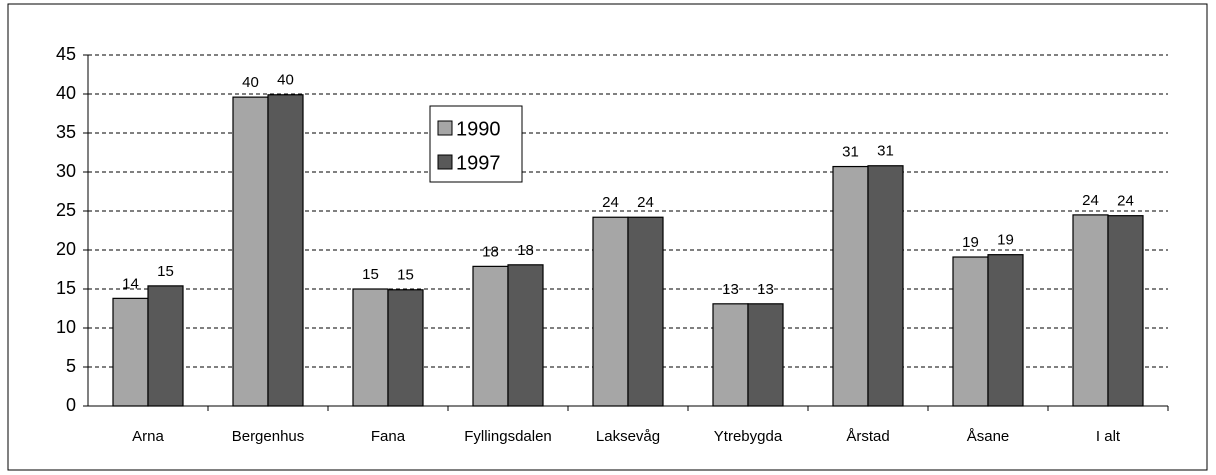  Describe the element at coordinates (628, 436) in the screenshot. I see `x-tick-label: Laksevåg` at that location.